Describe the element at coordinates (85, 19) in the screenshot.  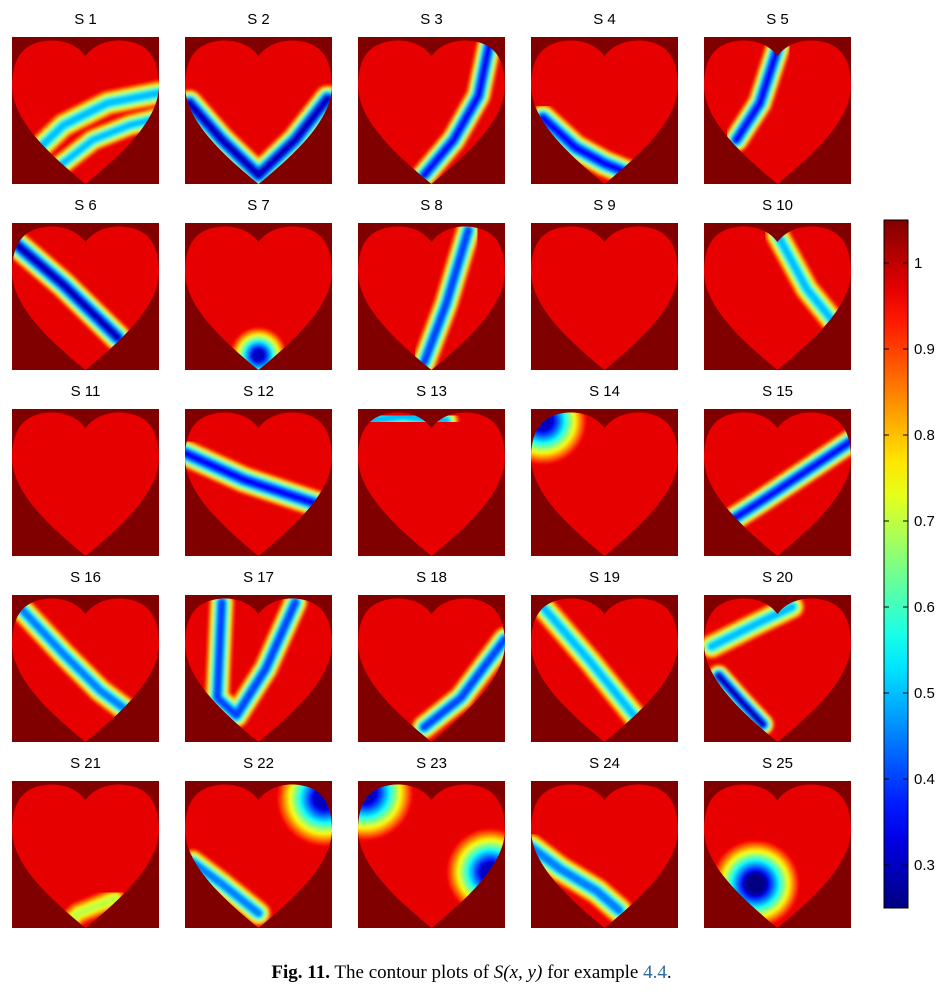
I see `panel-title: S 1` at that location.